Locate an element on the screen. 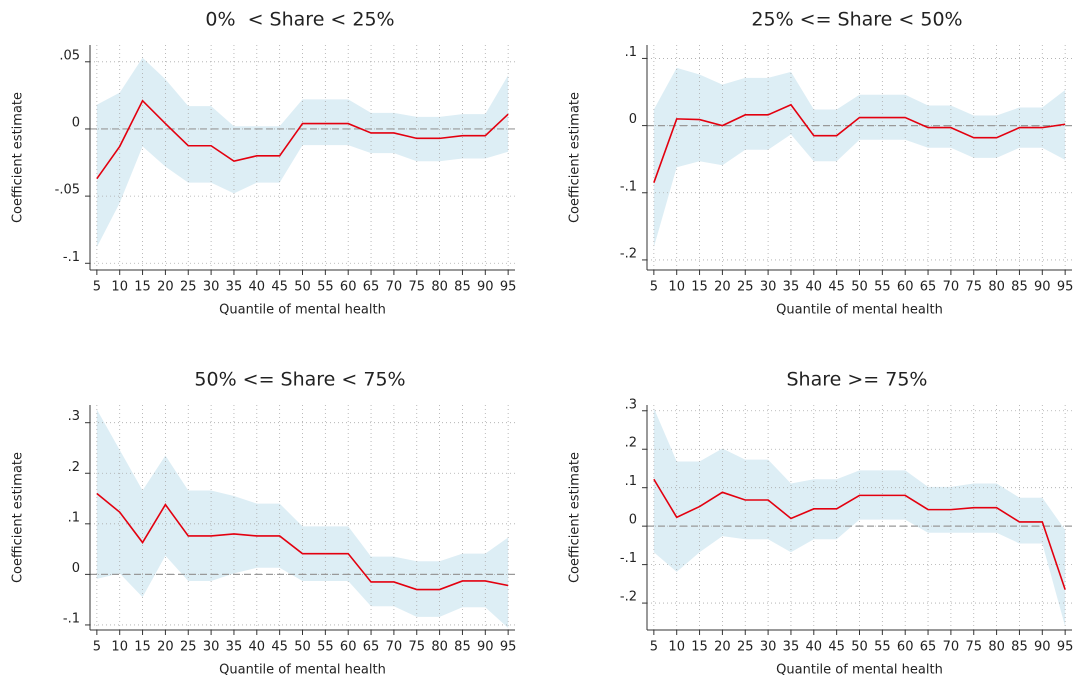 The image size is (1081, 695). panel-title: 0% < Share < 25% is located at coordinates (299, 20).